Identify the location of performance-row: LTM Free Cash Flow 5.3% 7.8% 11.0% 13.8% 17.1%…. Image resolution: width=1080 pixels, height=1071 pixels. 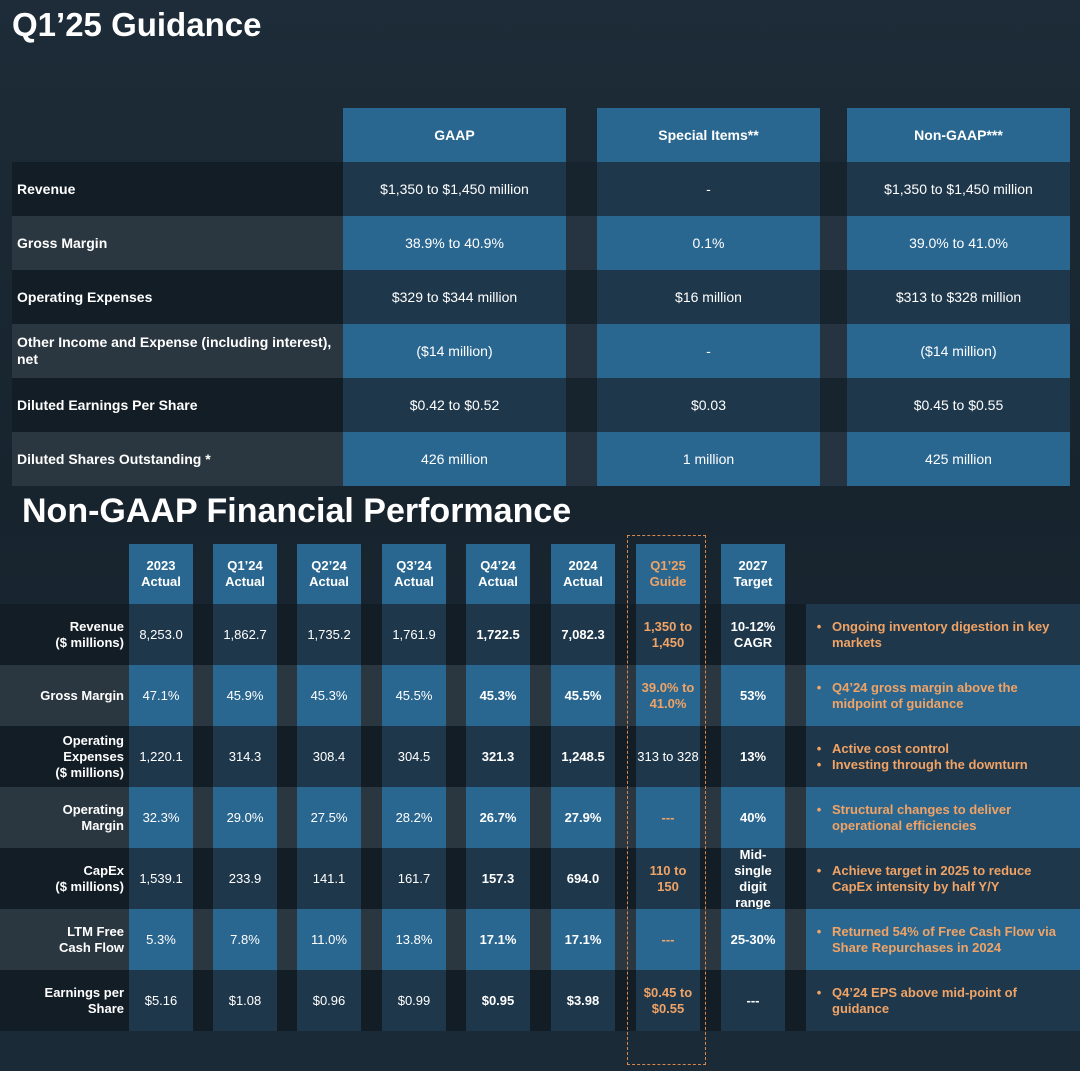
(540, 939).